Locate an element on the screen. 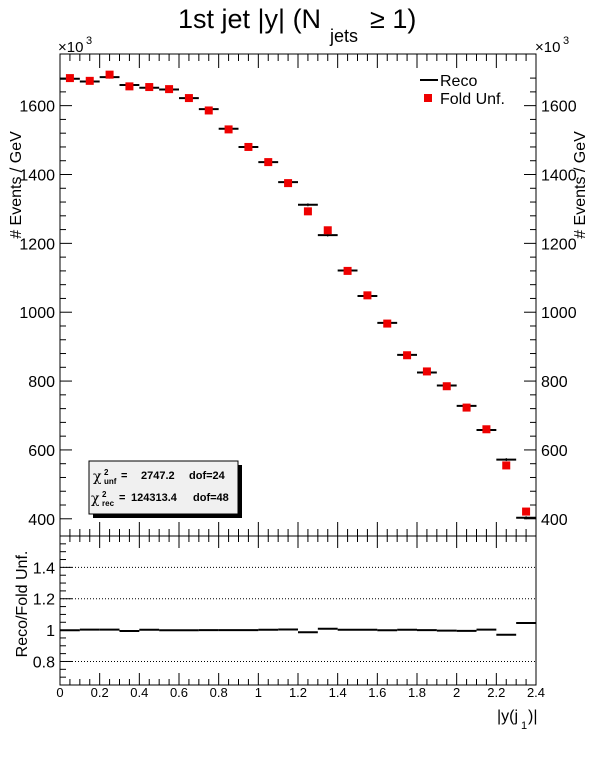 Image resolution: width=596 pixels, height=772 pixels. title-tail: ≥ 1) is located at coordinates (393, 19).